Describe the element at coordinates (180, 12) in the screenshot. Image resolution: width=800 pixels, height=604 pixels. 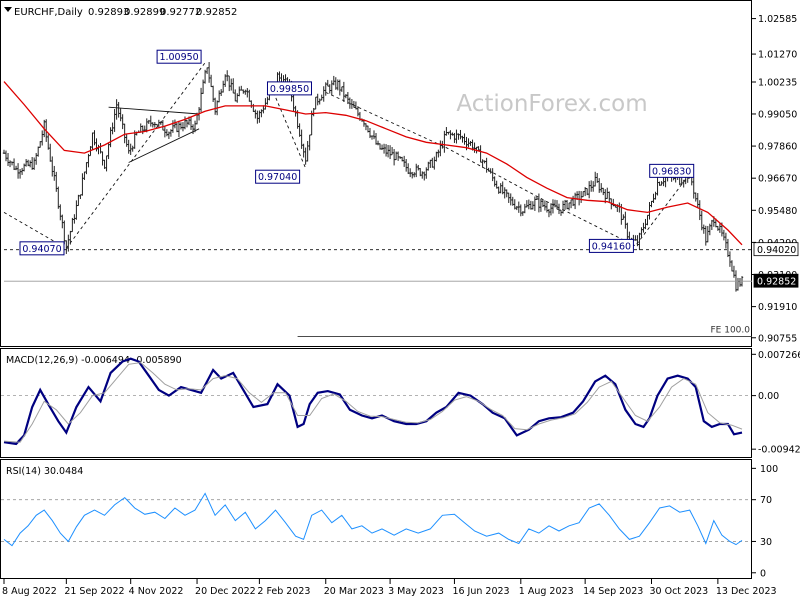
I see `ohlc-low: 0.92772` at that location.